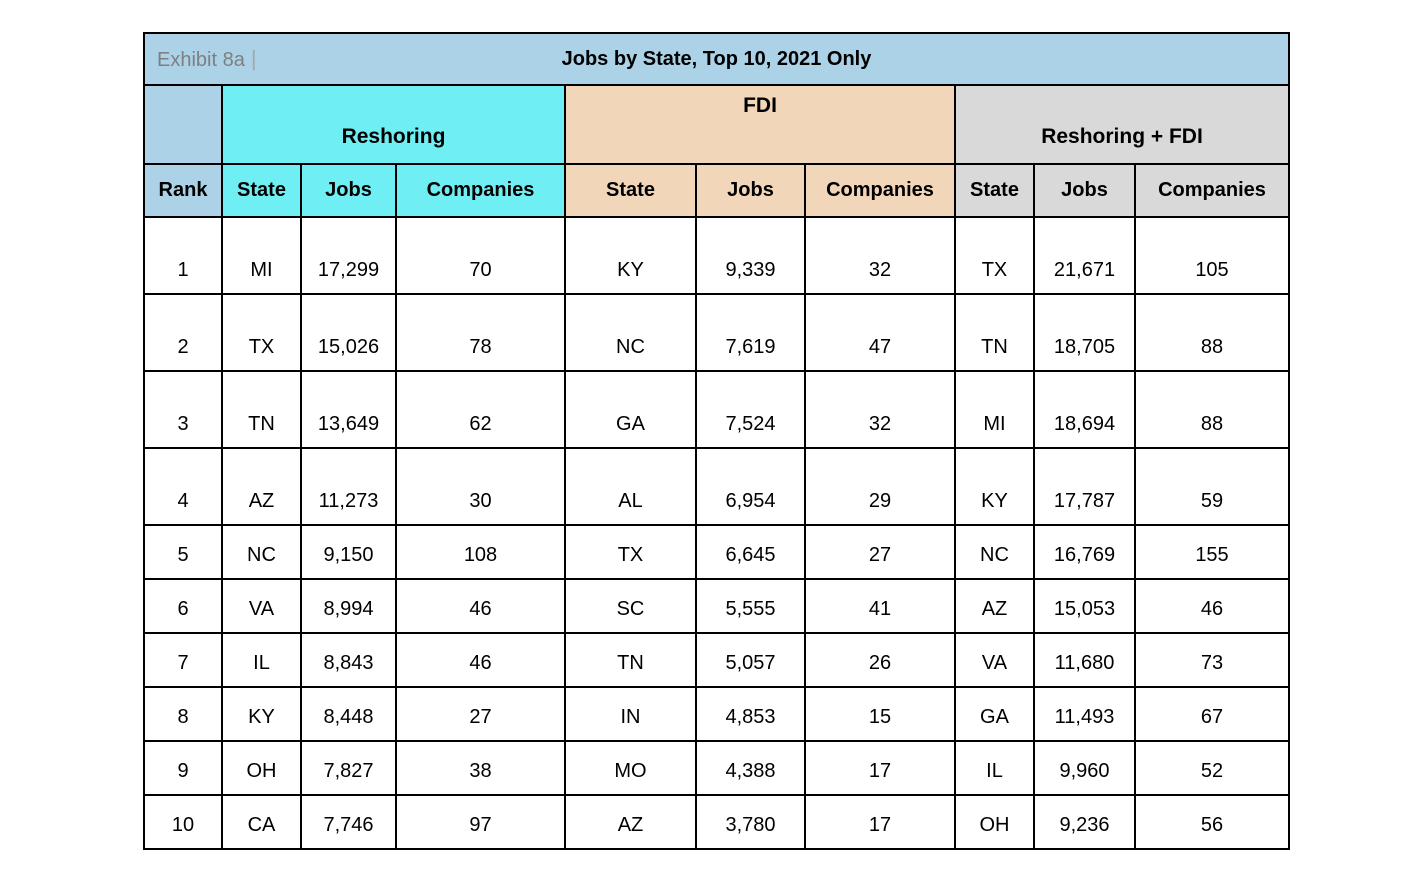 This screenshot has height=882, width=1418. Describe the element at coordinates (750, 768) in the screenshot. I see `cell-fdi-jobs: 4,388` at that location.